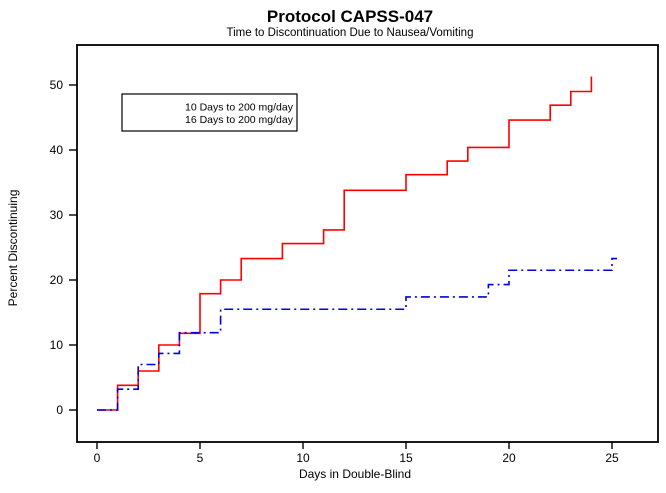  What do you see at coordinates (57, 85) in the screenshot?
I see `y-tick-label: 50` at bounding box center [57, 85].